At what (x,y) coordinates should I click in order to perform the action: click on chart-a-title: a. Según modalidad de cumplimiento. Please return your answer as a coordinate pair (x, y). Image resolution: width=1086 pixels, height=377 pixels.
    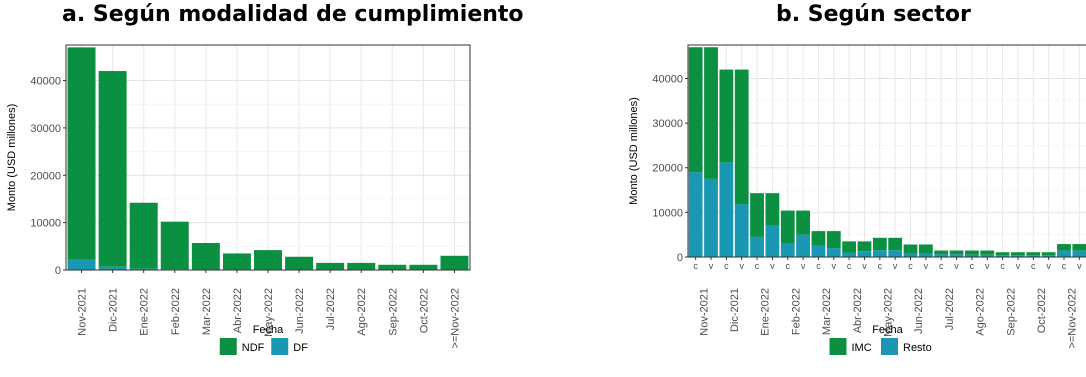
    Looking at the image, I should click on (293, 14).